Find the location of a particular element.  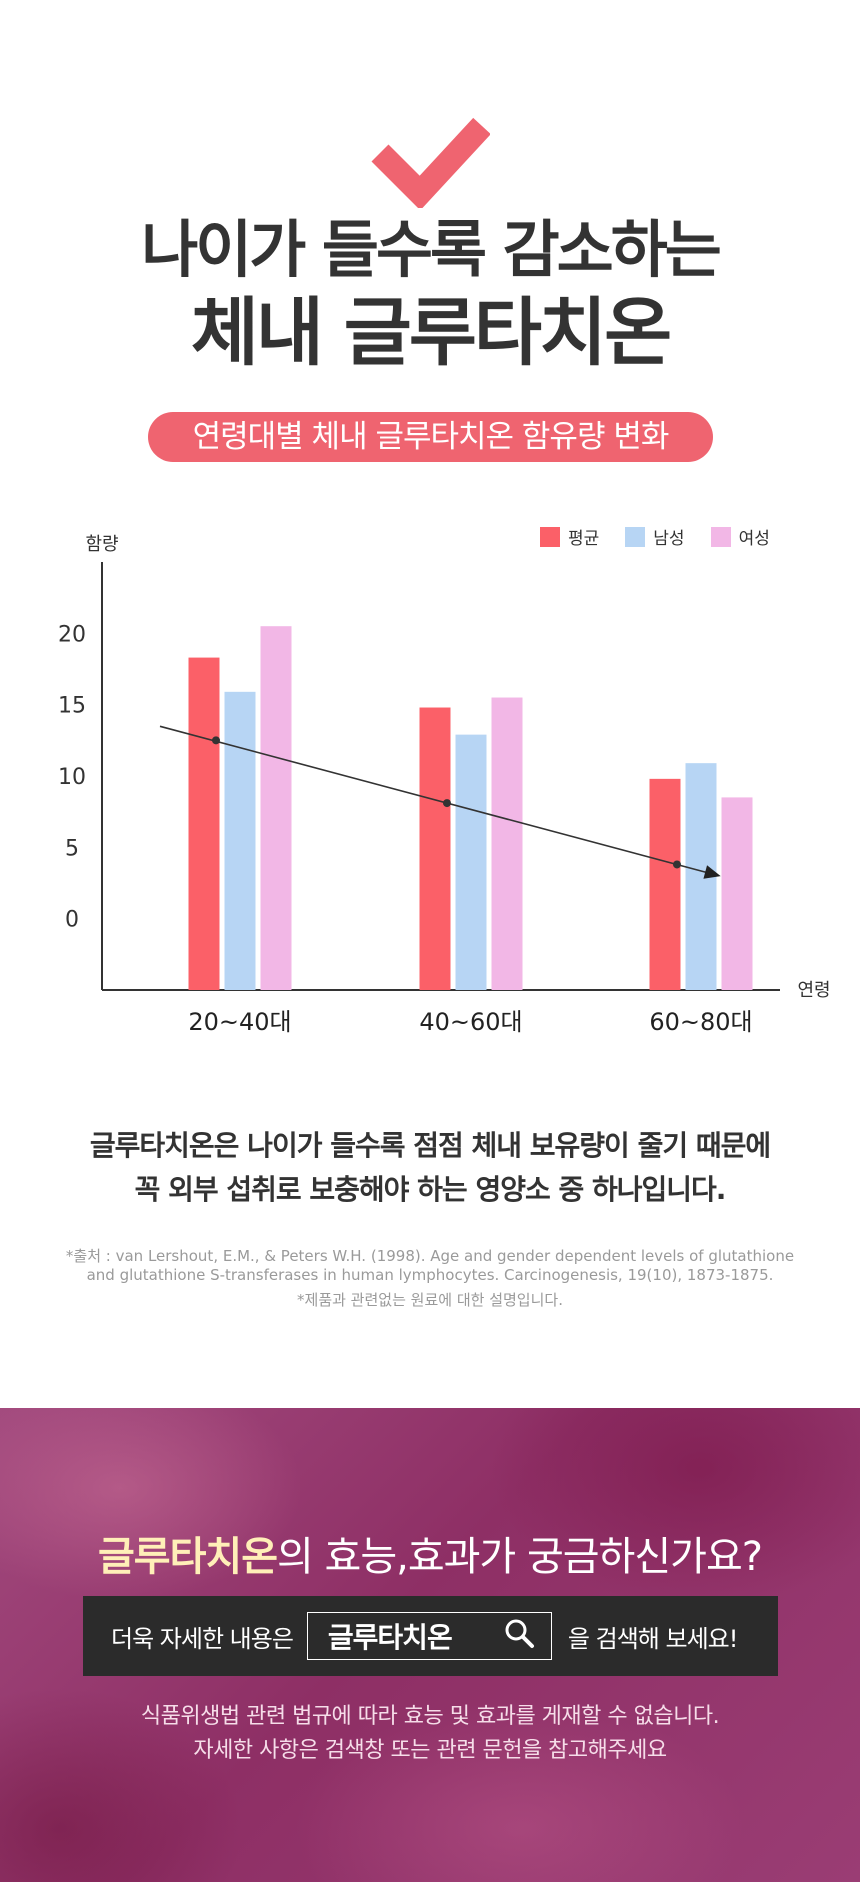

x-tick-label: 40~60대 is located at coordinates (470, 1022).